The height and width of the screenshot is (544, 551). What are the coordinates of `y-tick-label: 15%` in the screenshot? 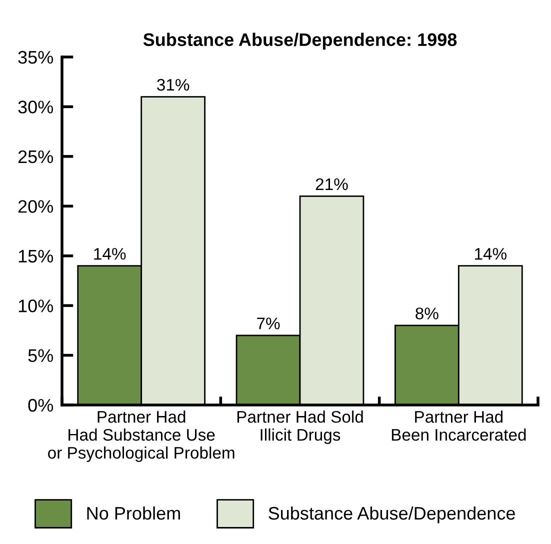 It's located at (36, 256).